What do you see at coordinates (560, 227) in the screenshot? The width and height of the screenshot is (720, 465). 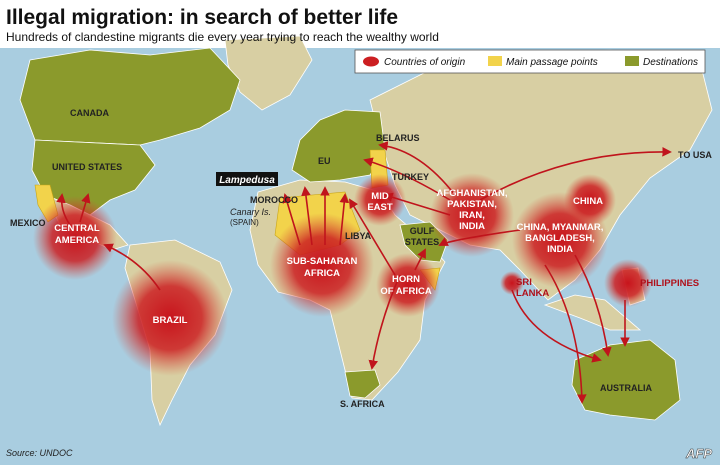 I see `origin-label: CHINA, MYANMAR,` at bounding box center [560, 227].